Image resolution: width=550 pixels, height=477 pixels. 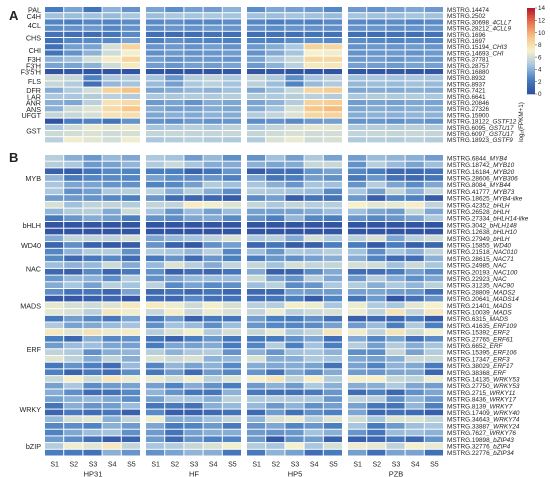 What do you see at coordinates (93, 473) in the screenshot?
I see `cultivar-label: HP31` at bounding box center [93, 473].